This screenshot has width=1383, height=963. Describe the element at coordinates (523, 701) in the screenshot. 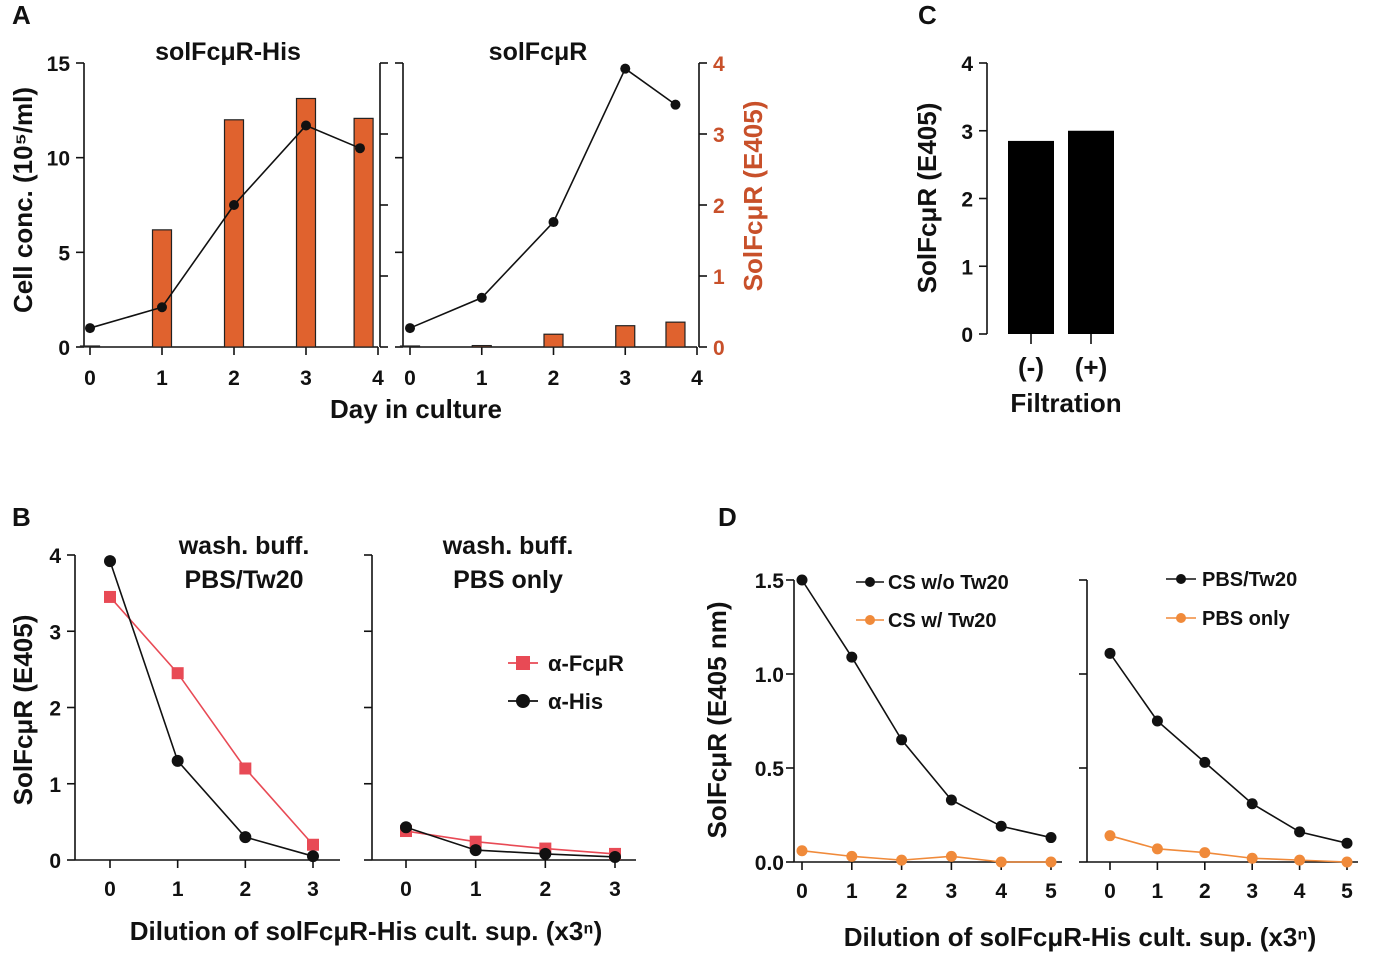

I see `legend-marker-a-his` at that location.